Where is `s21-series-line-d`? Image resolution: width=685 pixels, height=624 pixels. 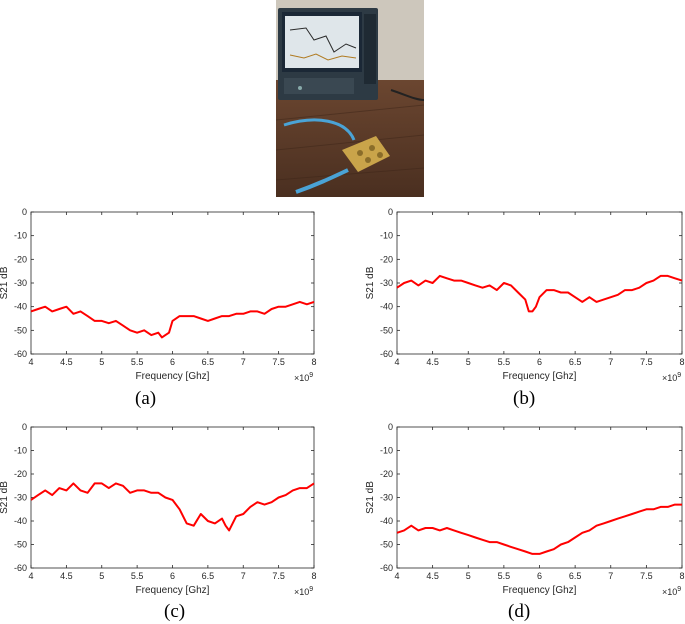
s21-series-line-d is located at coordinates (539, 529).